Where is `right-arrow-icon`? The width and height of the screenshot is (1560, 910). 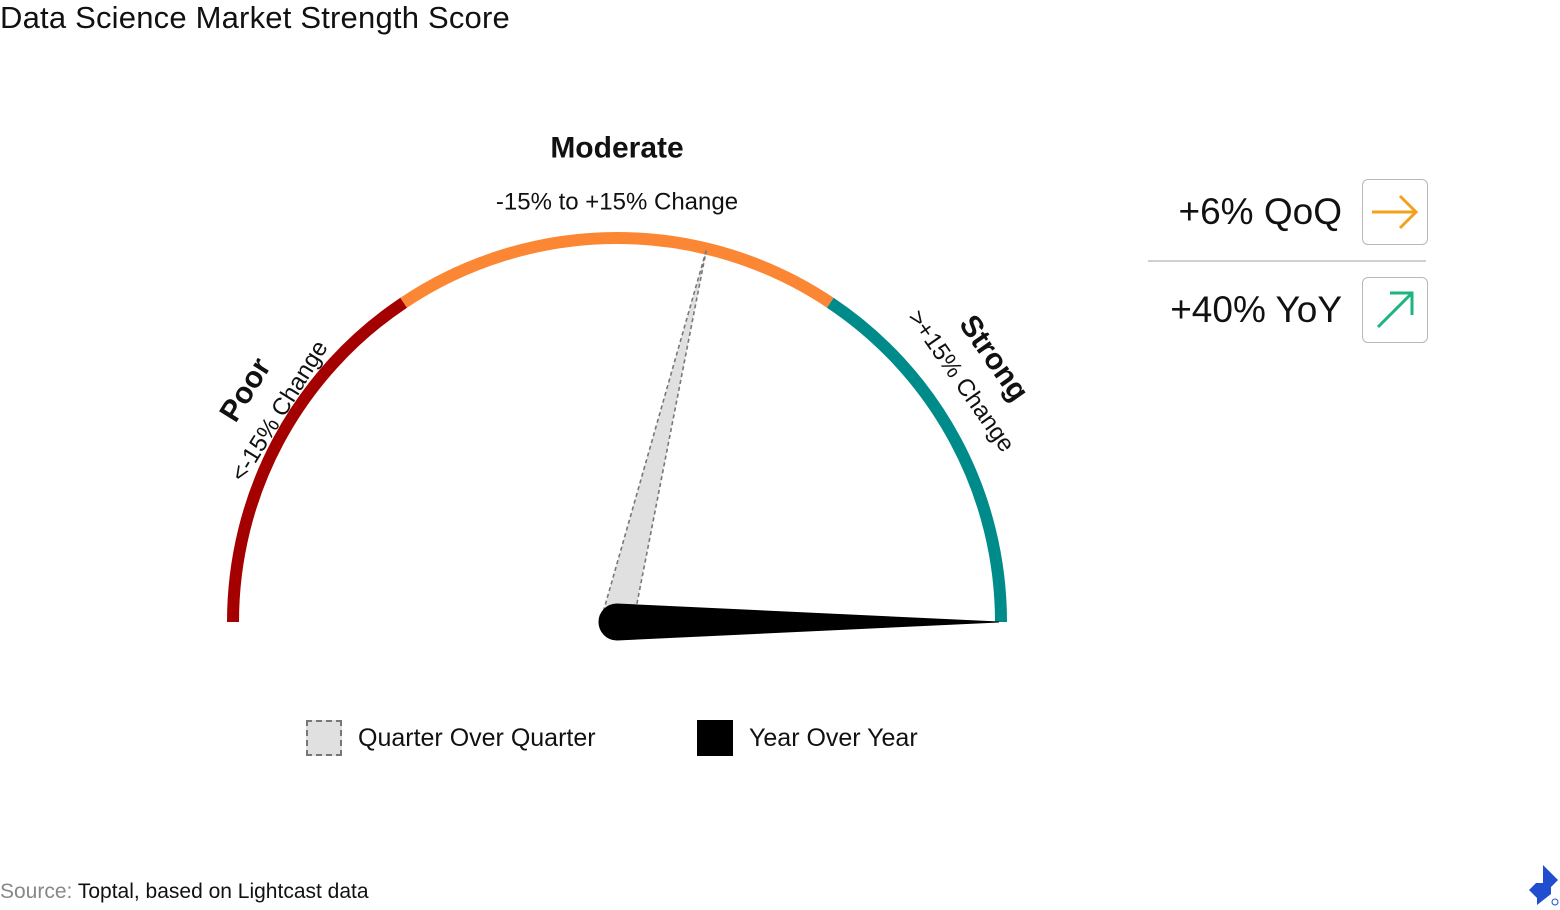
right-arrow-icon is located at coordinates (1395, 212).